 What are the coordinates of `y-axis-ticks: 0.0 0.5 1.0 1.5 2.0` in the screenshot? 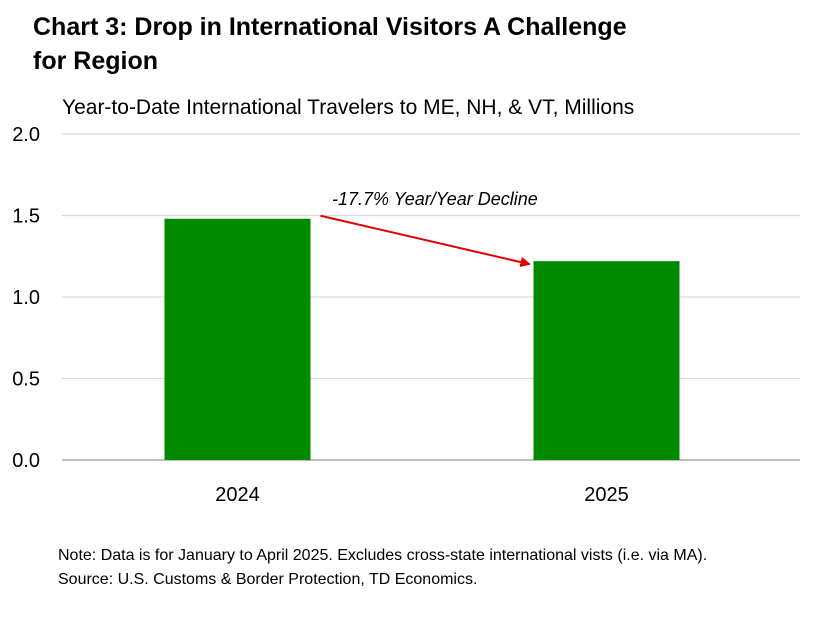 It's located at (26, 298).